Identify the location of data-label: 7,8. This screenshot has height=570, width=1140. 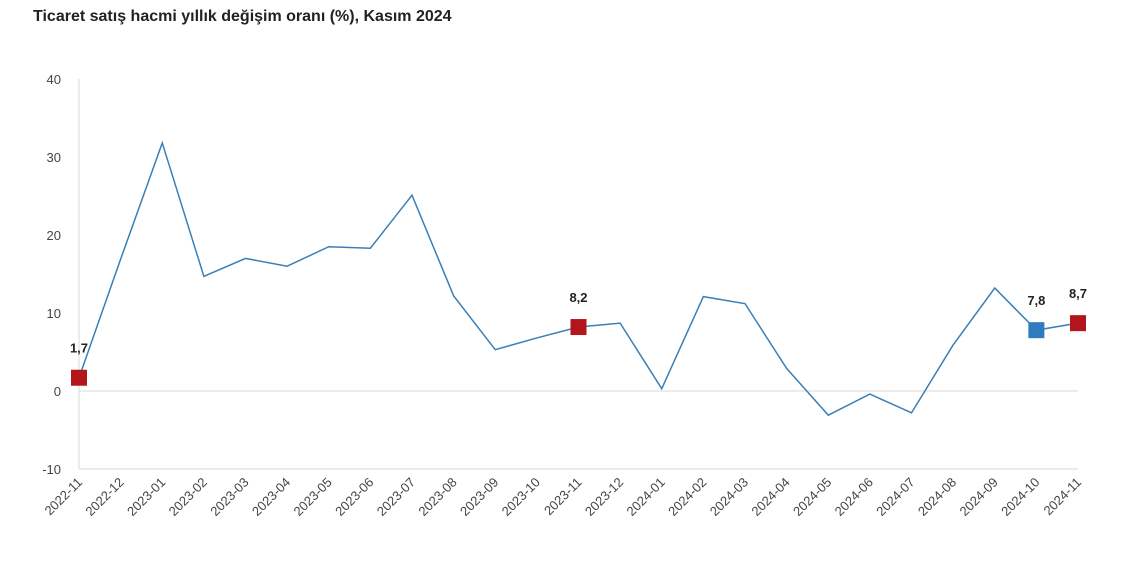
(1036, 300).